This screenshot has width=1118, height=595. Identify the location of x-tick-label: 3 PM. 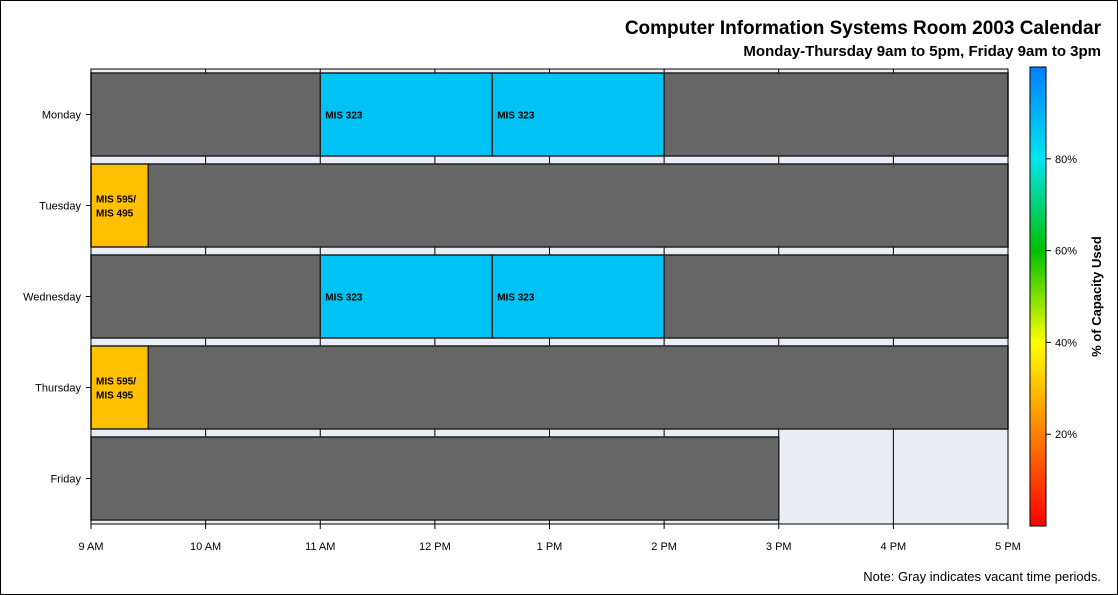
(779, 547).